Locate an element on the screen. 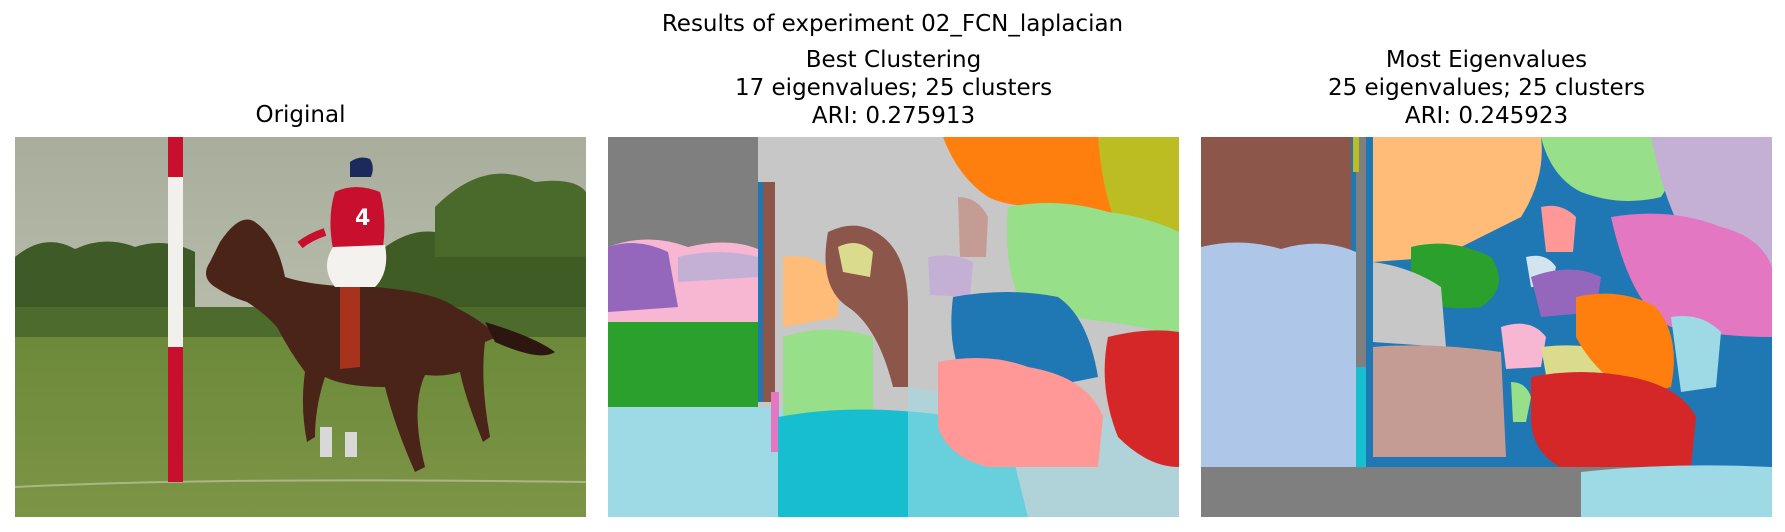 This screenshot has height=532, width=1785. title-line: ARI: 0.245923 is located at coordinates (1486, 116).